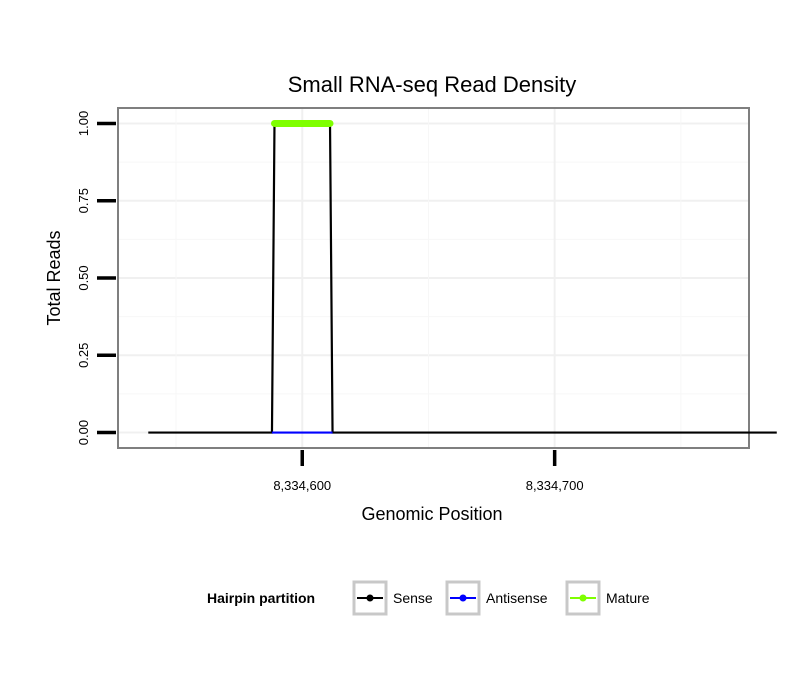 The image size is (810, 690). I want to click on y-tick-label: 0.75, so click(83, 200).